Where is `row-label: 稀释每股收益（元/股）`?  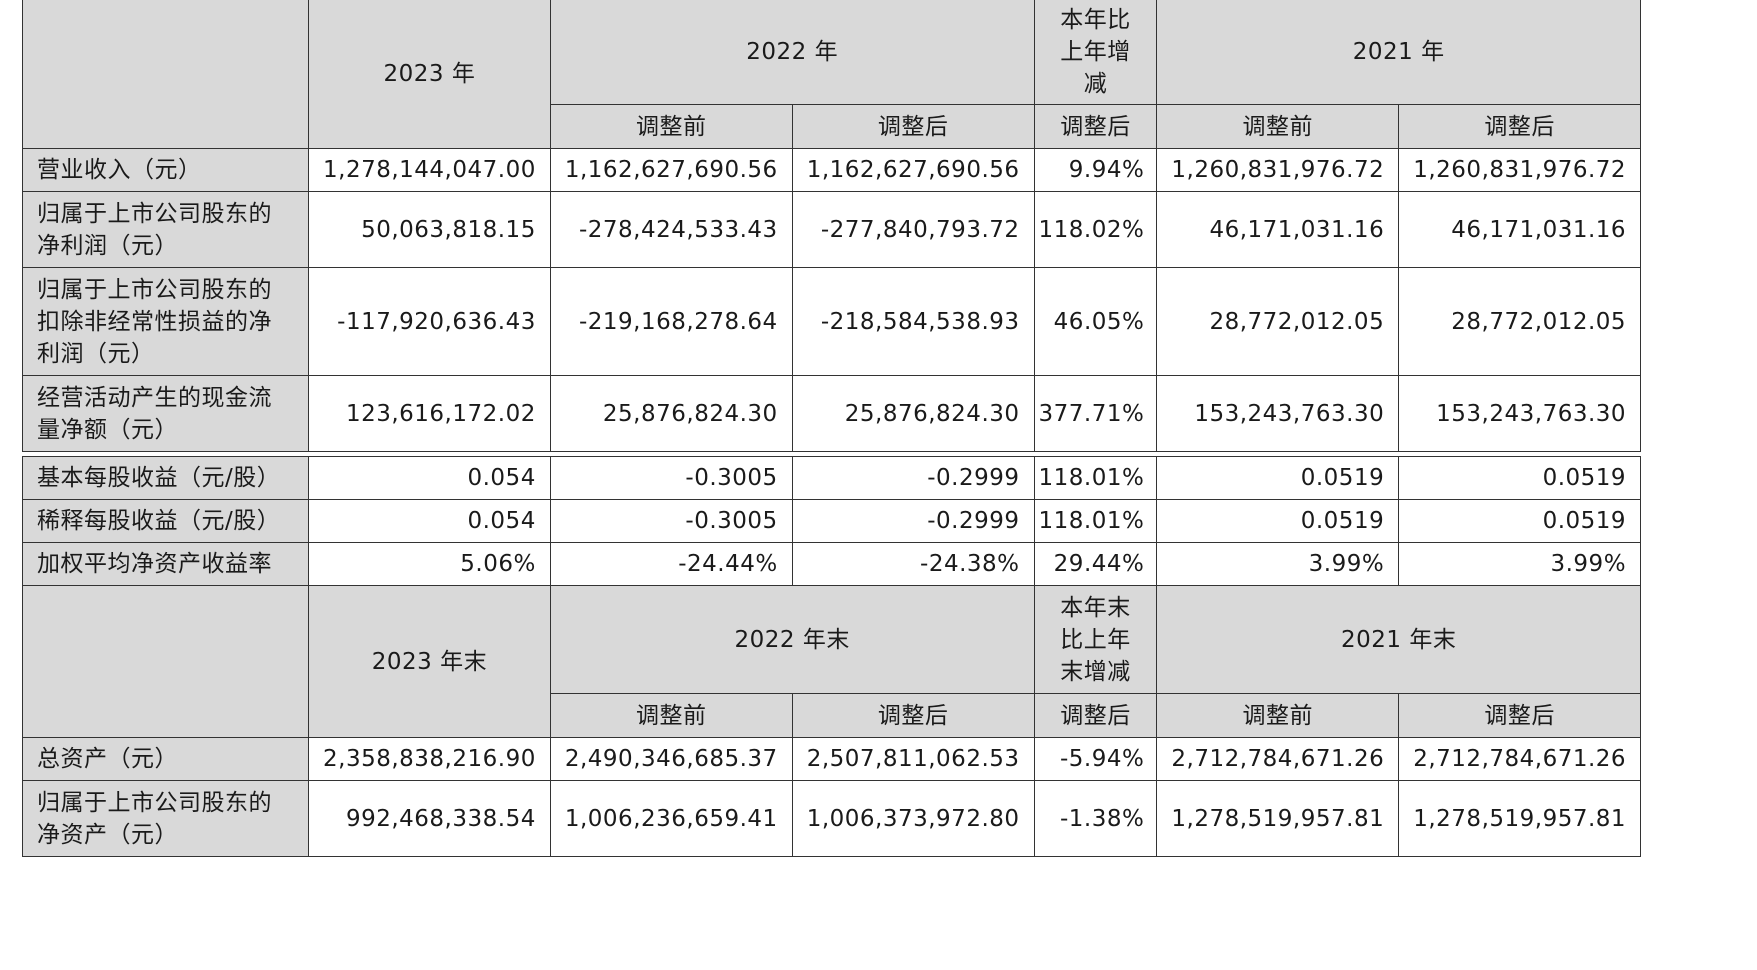 row-label: 稀释每股收益（元/股） is located at coordinates (165, 521).